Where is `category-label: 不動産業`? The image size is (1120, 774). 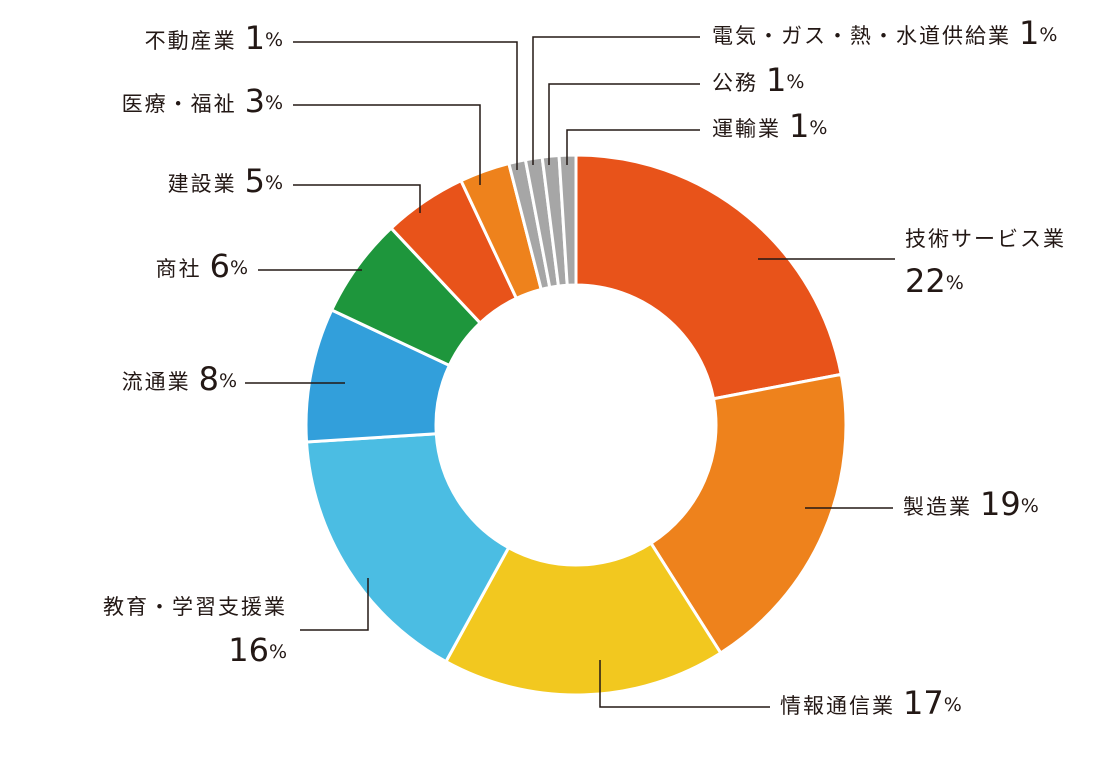
category-label: 不動産業 is located at coordinates (191, 41).